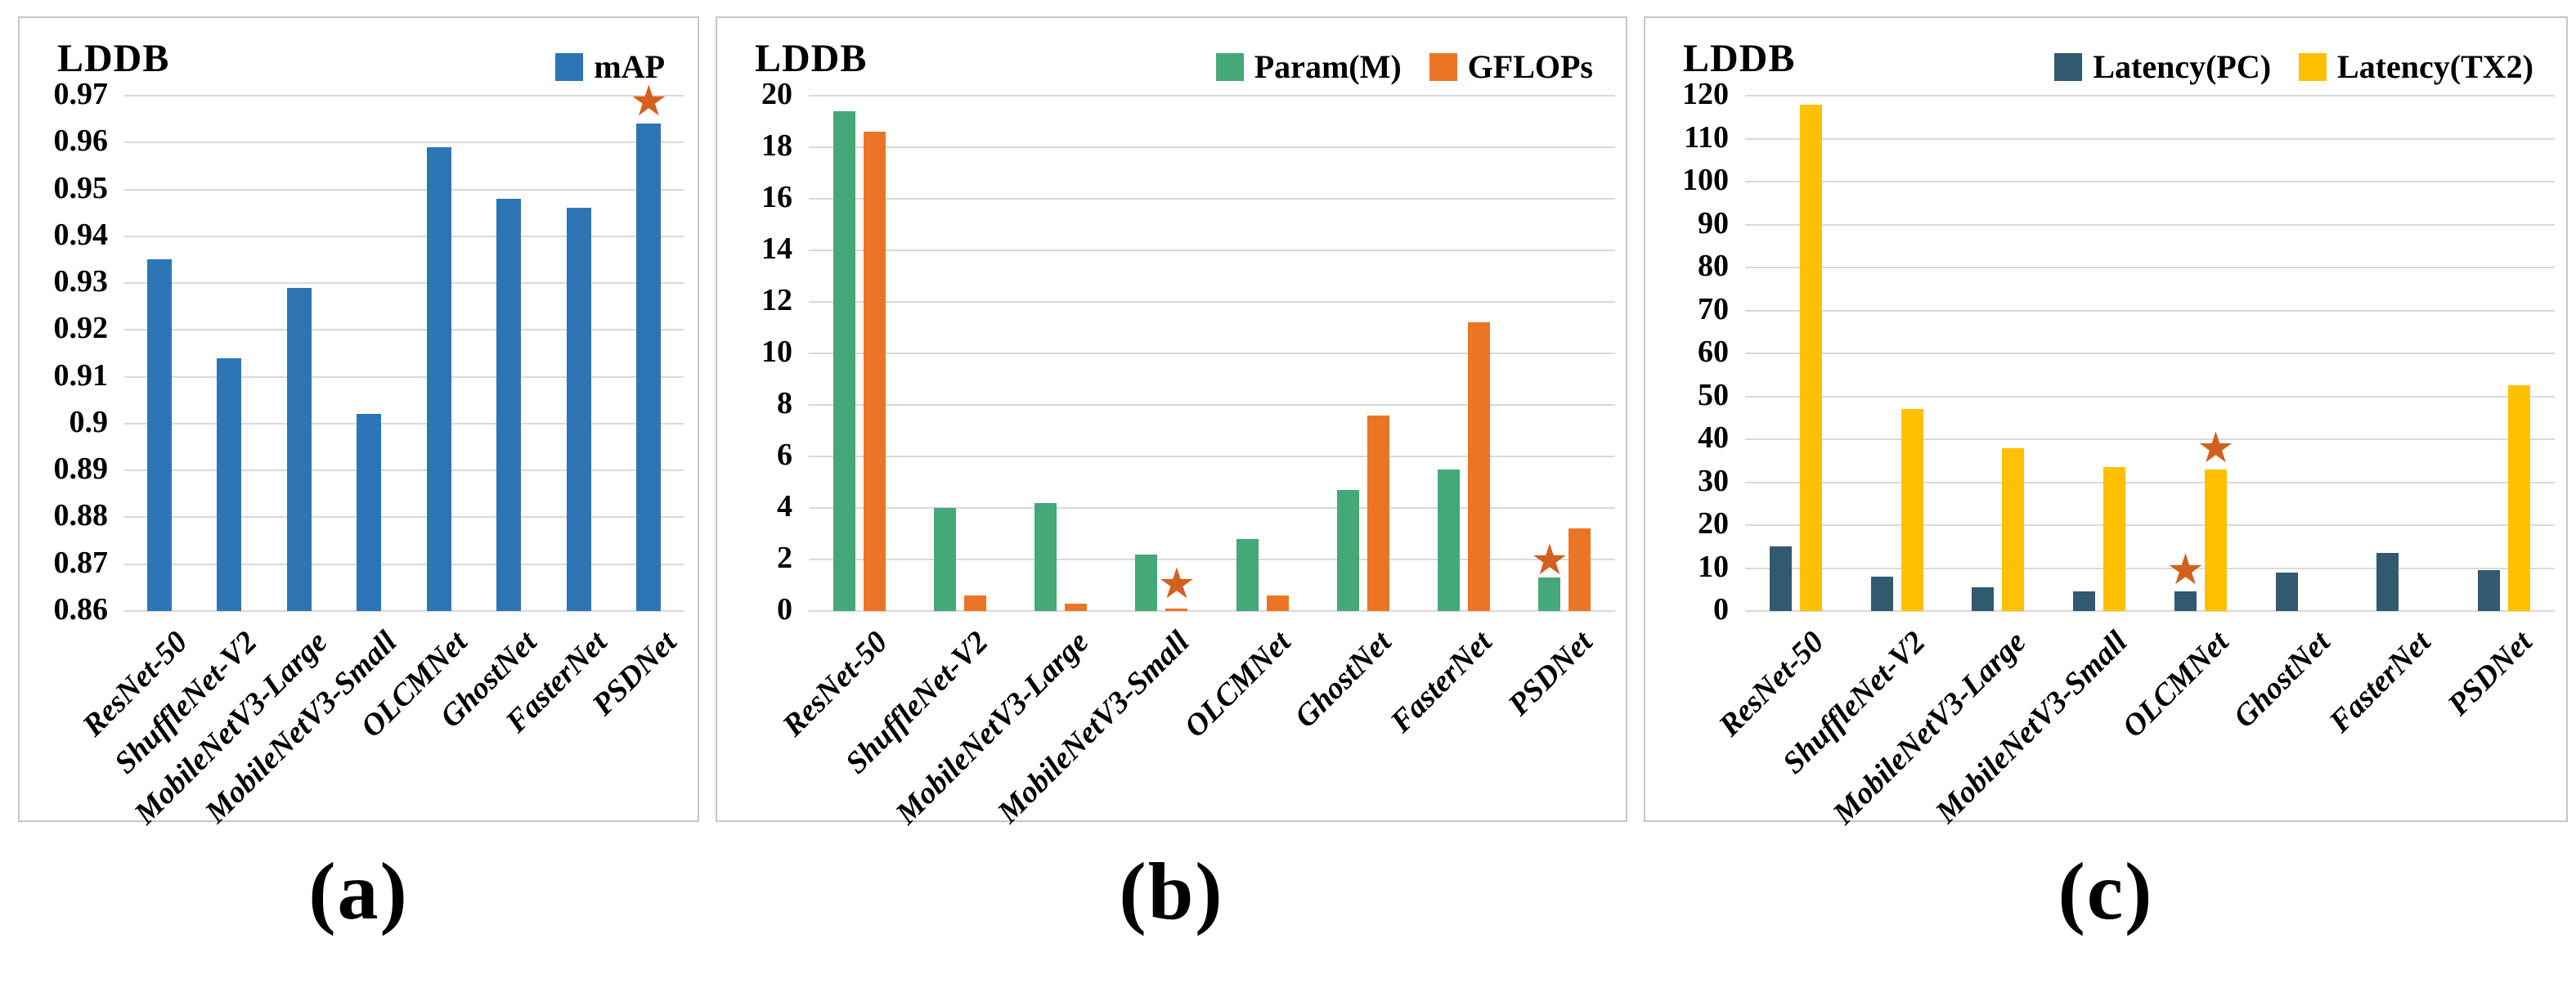 The width and height of the screenshot is (2576, 1002). Describe the element at coordinates (81, 515) in the screenshot. I see `y-tick-label: 0.88` at that location.